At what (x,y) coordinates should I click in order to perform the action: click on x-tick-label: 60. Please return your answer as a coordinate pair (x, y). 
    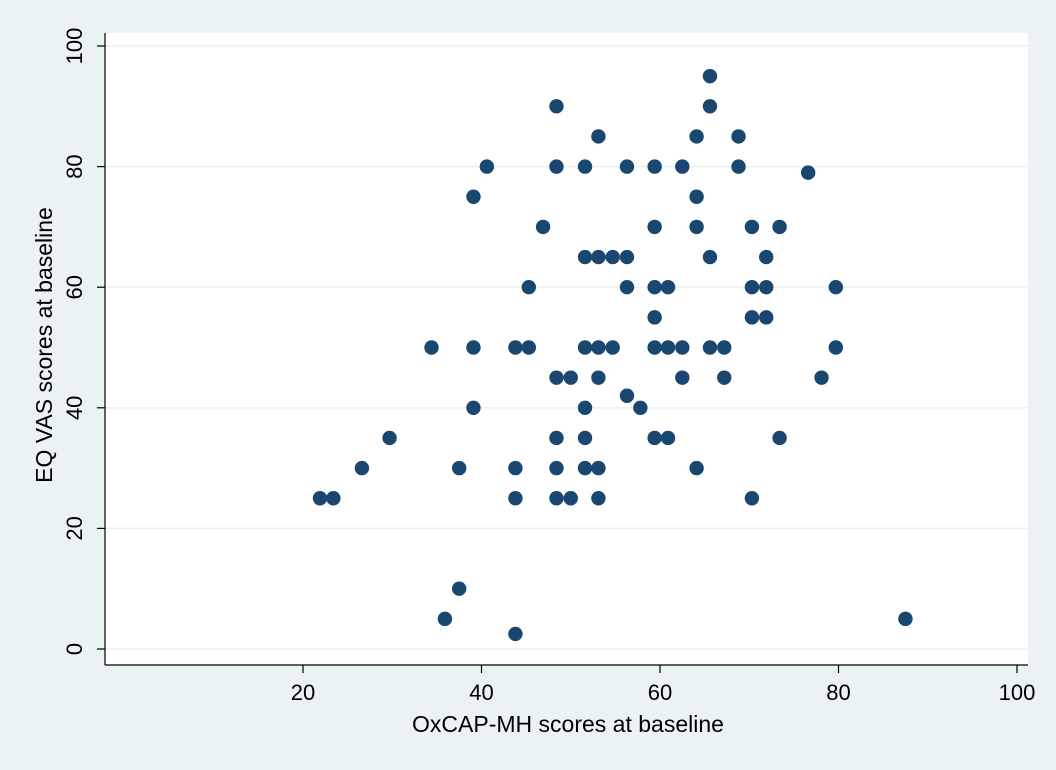
    Looking at the image, I should click on (660, 692).